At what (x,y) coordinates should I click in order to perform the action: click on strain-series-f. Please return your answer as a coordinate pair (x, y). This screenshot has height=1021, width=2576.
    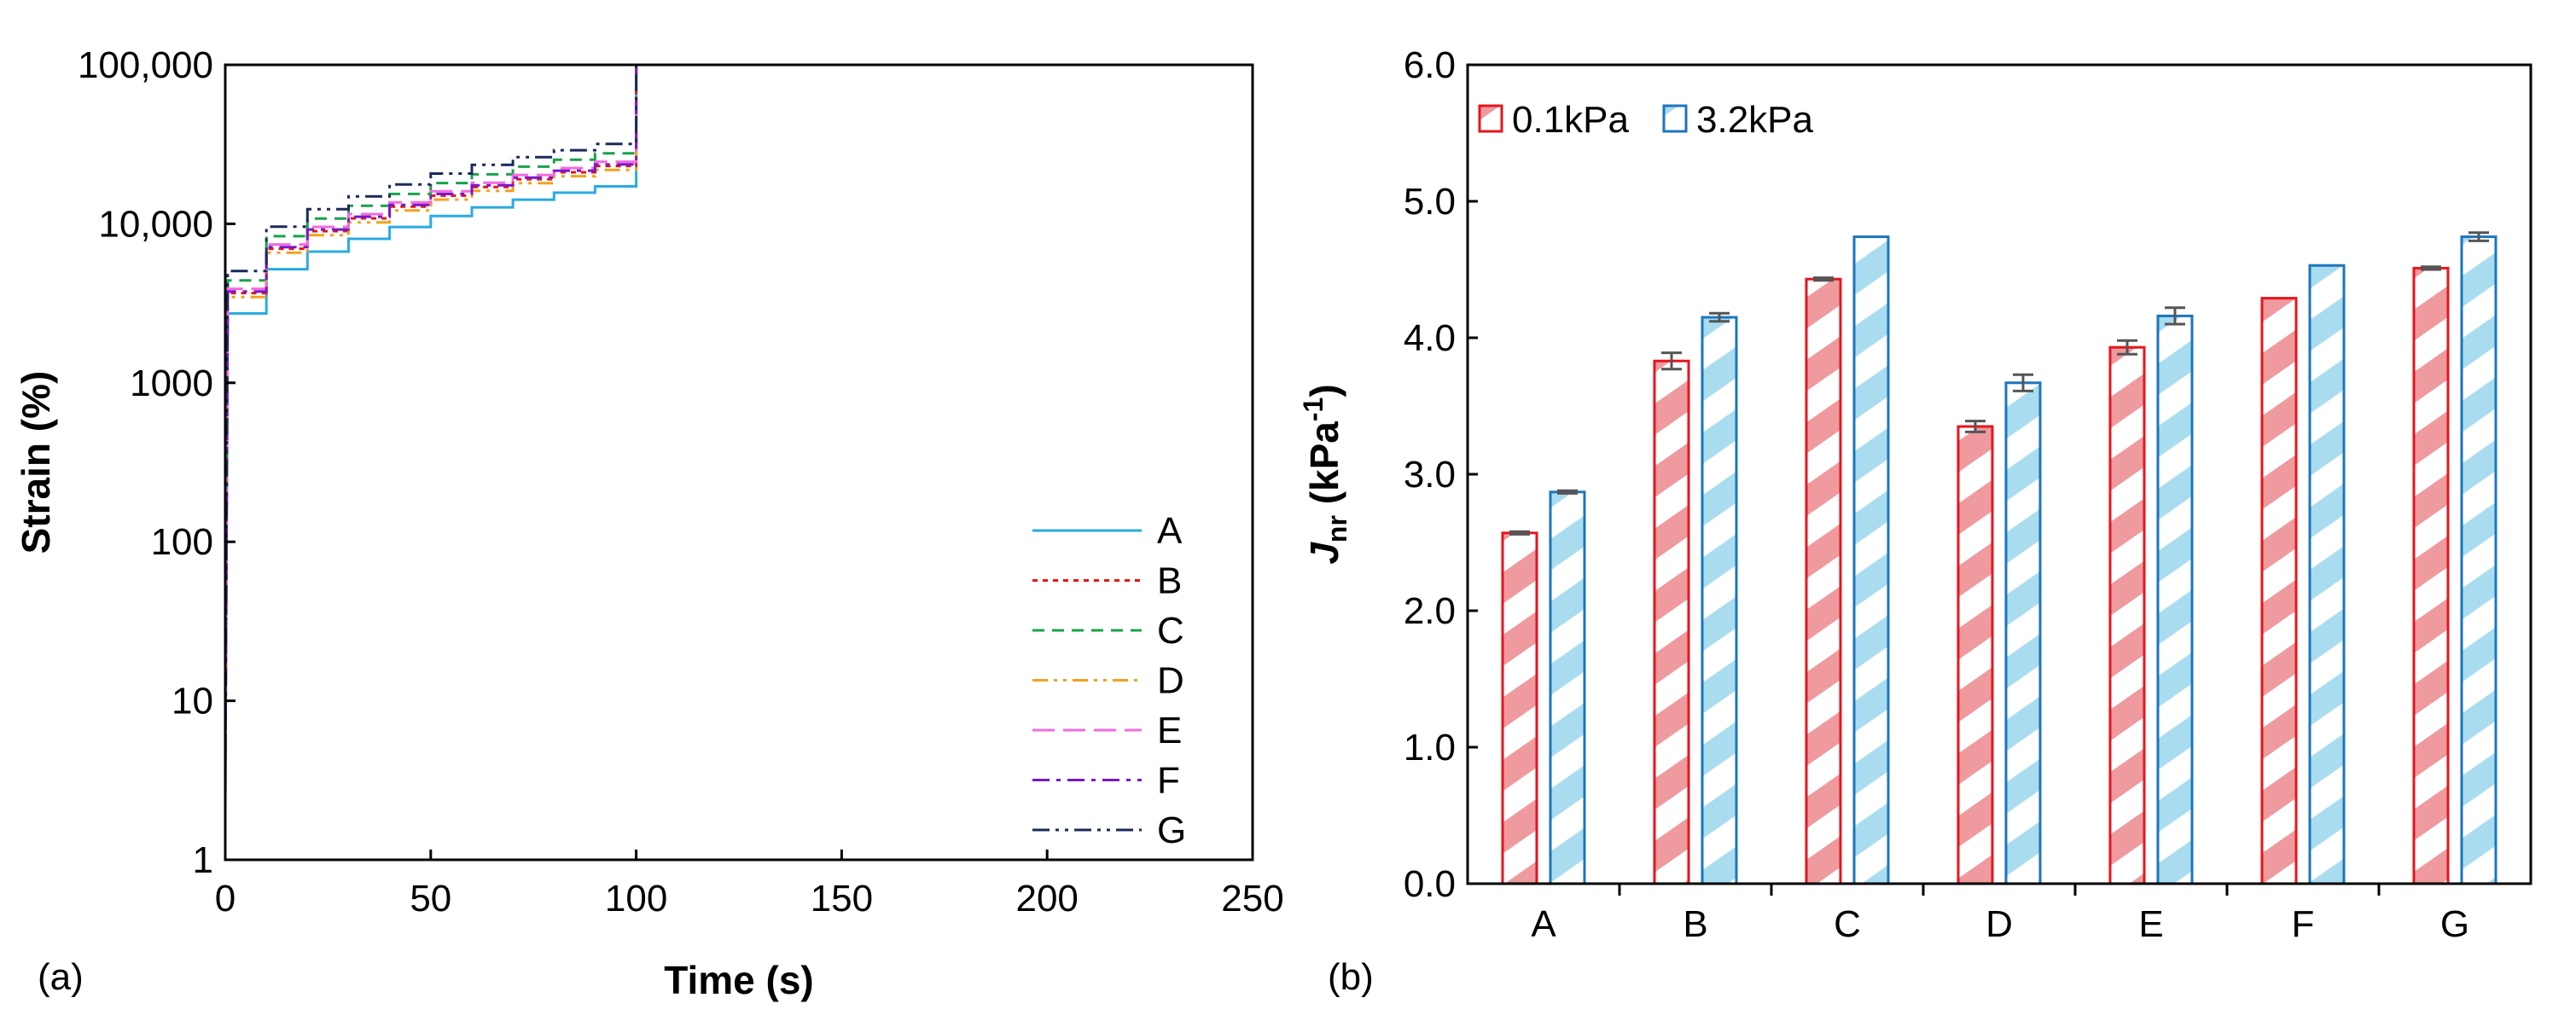
    Looking at the image, I should click on (431, 428).